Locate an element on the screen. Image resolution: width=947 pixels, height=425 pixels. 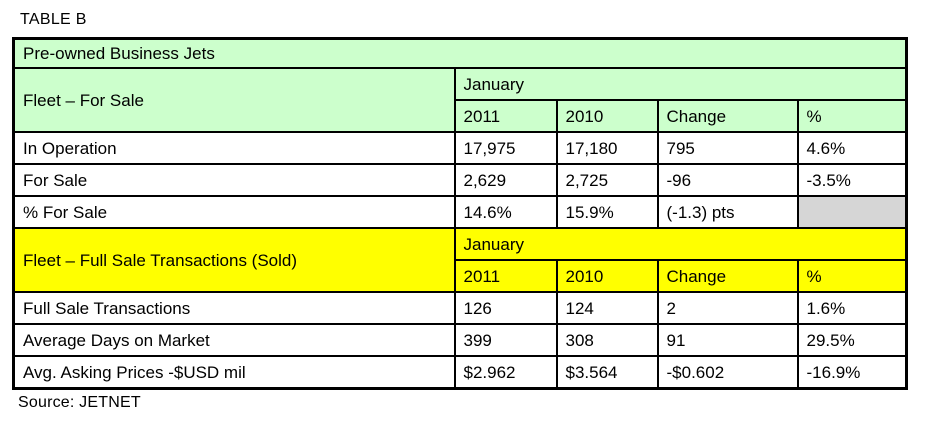
table-row-full-sale-transactions: Full Sale Transactions 126 124 2 1.6% is located at coordinates (460, 308).